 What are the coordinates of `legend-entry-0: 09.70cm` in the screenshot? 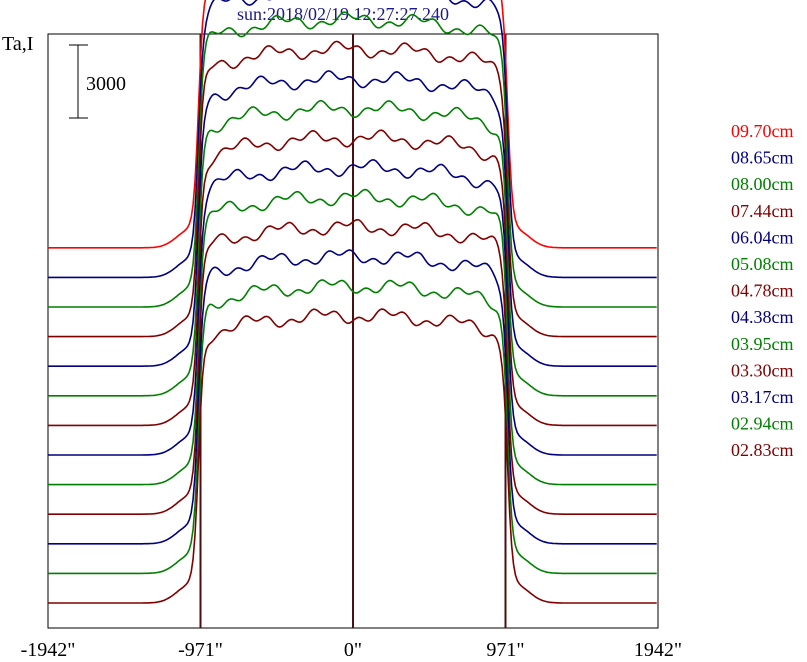 It's located at (762, 131).